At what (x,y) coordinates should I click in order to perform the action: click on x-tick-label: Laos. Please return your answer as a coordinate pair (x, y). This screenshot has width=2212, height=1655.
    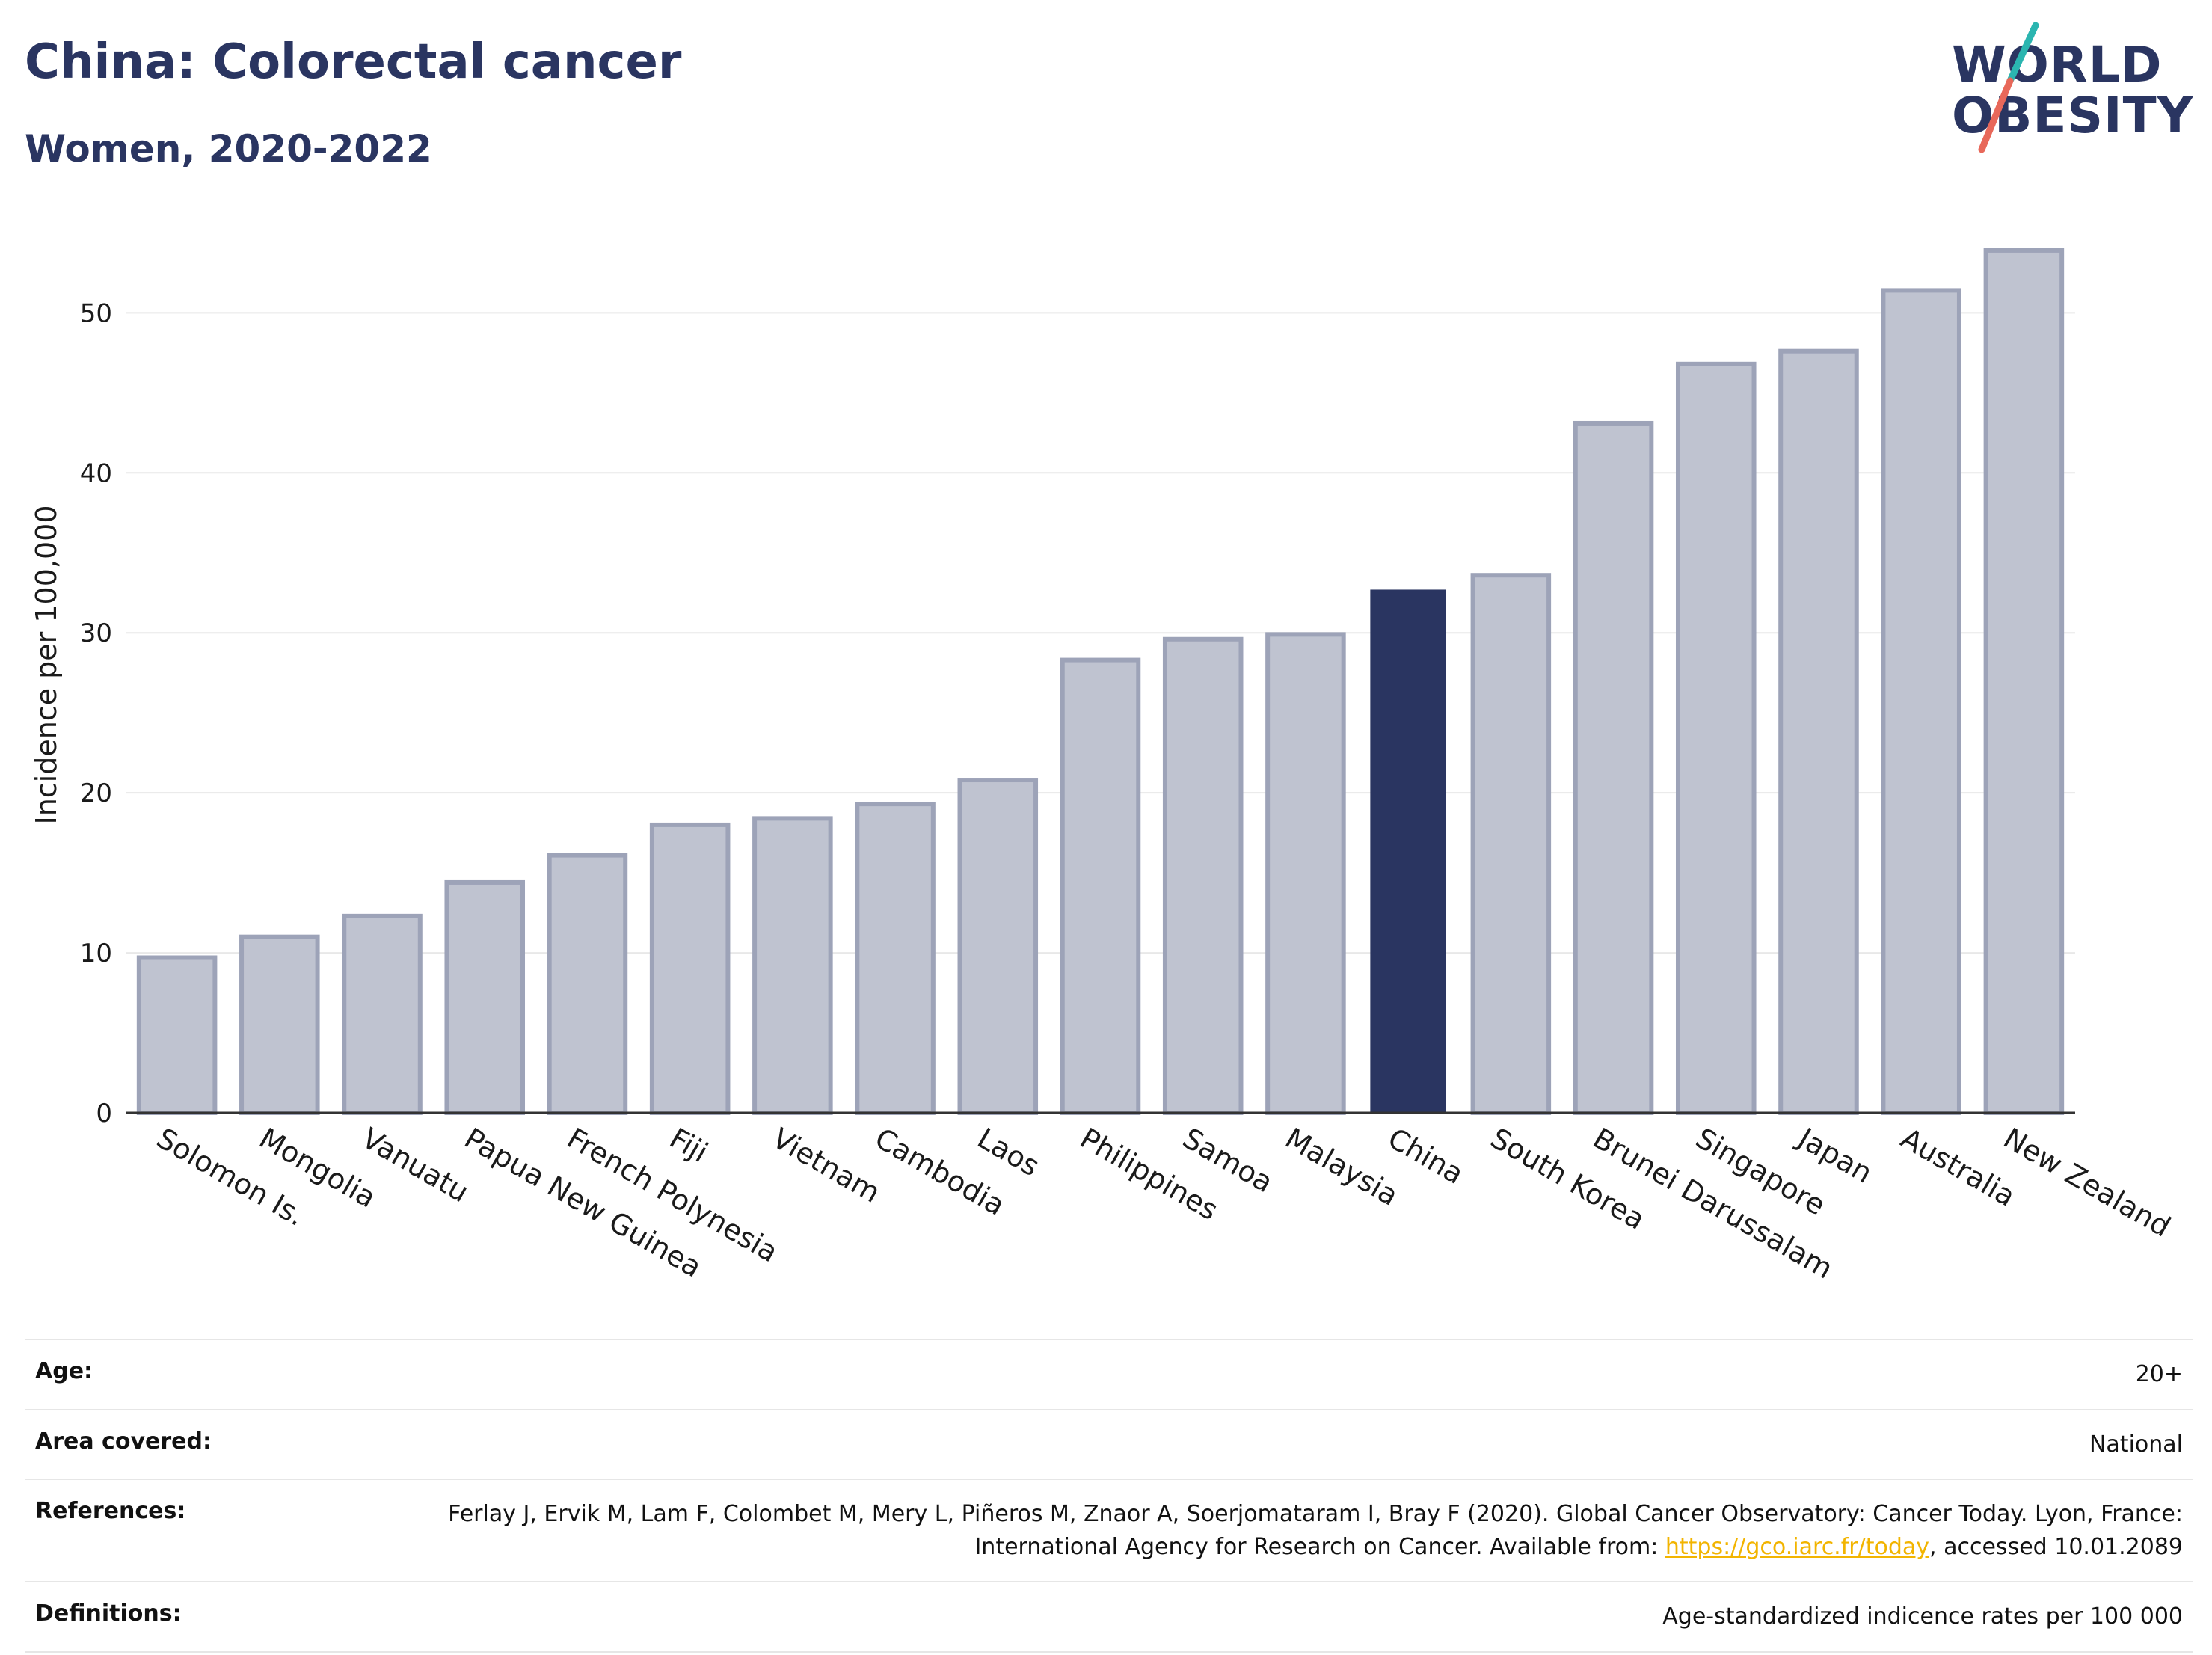
    Looking at the image, I should click on (1008, 1152).